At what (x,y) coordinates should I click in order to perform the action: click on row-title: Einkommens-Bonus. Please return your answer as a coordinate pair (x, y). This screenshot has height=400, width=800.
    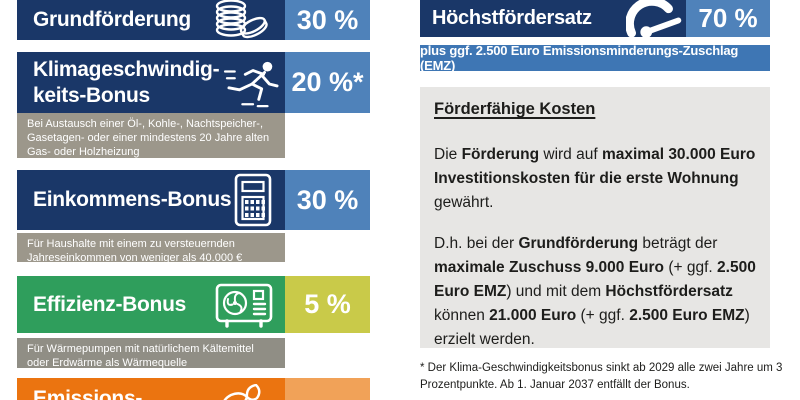
    Looking at the image, I should click on (132, 199).